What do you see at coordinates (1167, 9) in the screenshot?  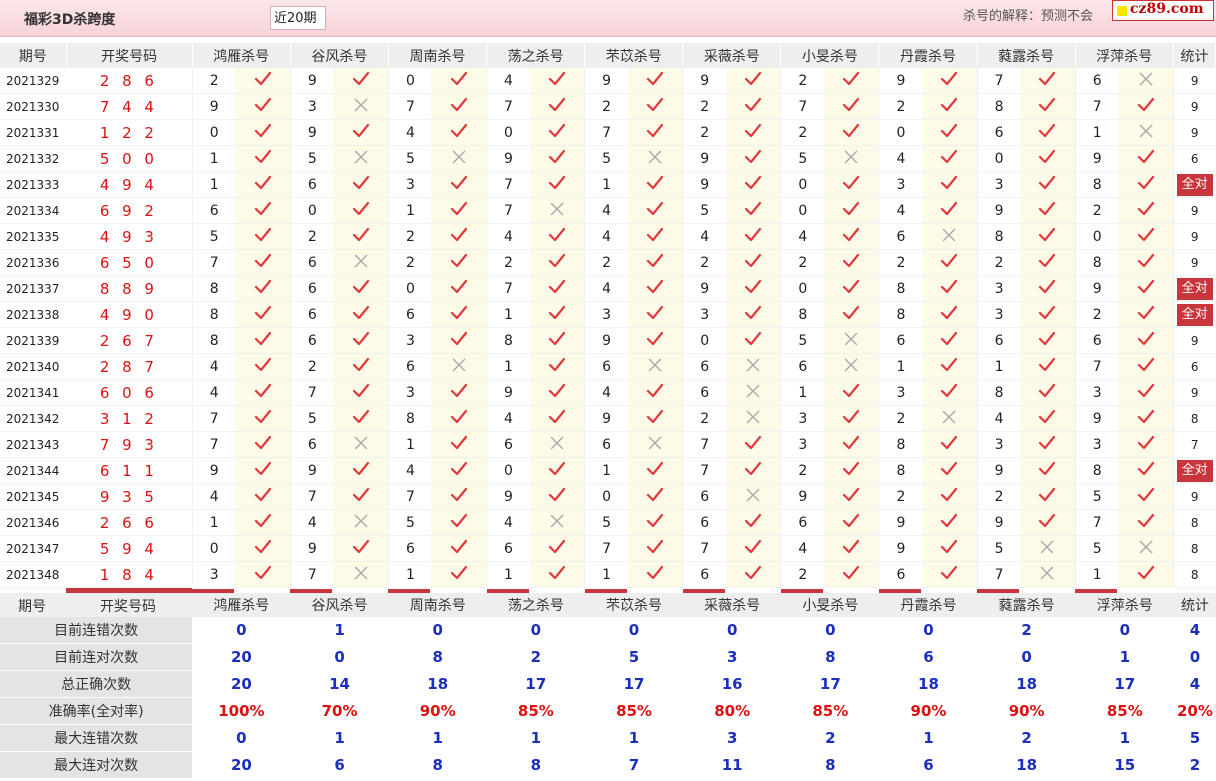 I see `logo-text: cz89.com` at bounding box center [1167, 9].